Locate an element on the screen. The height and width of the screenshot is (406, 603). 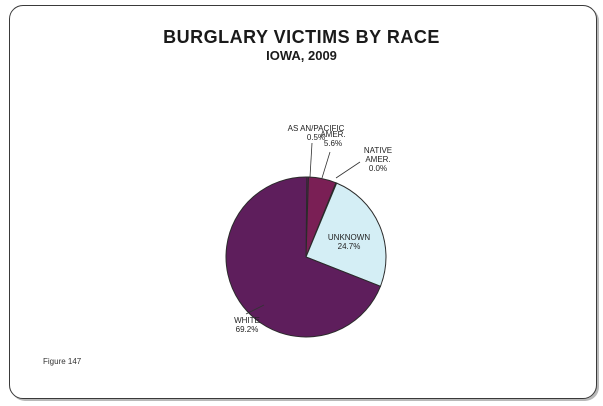
figure-label: Figure 147 is located at coordinates (62, 361).